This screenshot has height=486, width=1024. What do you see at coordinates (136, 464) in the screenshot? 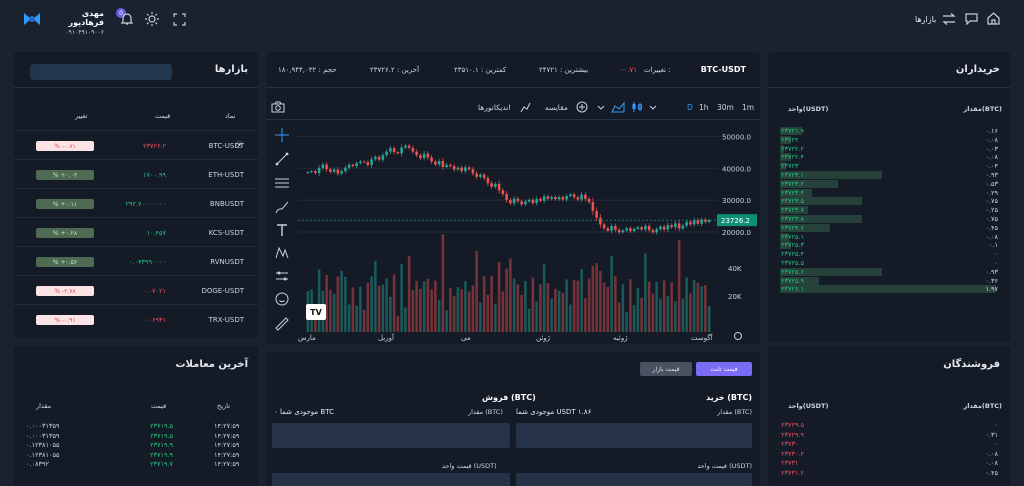
I see `trade-row: ۱۴:۲۷:۵۹ ۲۳۷۱۹.۷ ۰.۰۸۳۹۲` at bounding box center [136, 464].